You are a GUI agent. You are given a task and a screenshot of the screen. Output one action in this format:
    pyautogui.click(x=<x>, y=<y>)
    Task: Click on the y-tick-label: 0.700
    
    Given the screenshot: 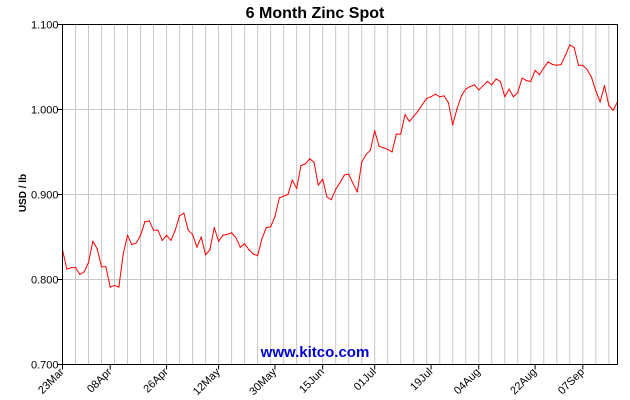 What is the action you would take?
    pyautogui.click(x=45, y=366)
    